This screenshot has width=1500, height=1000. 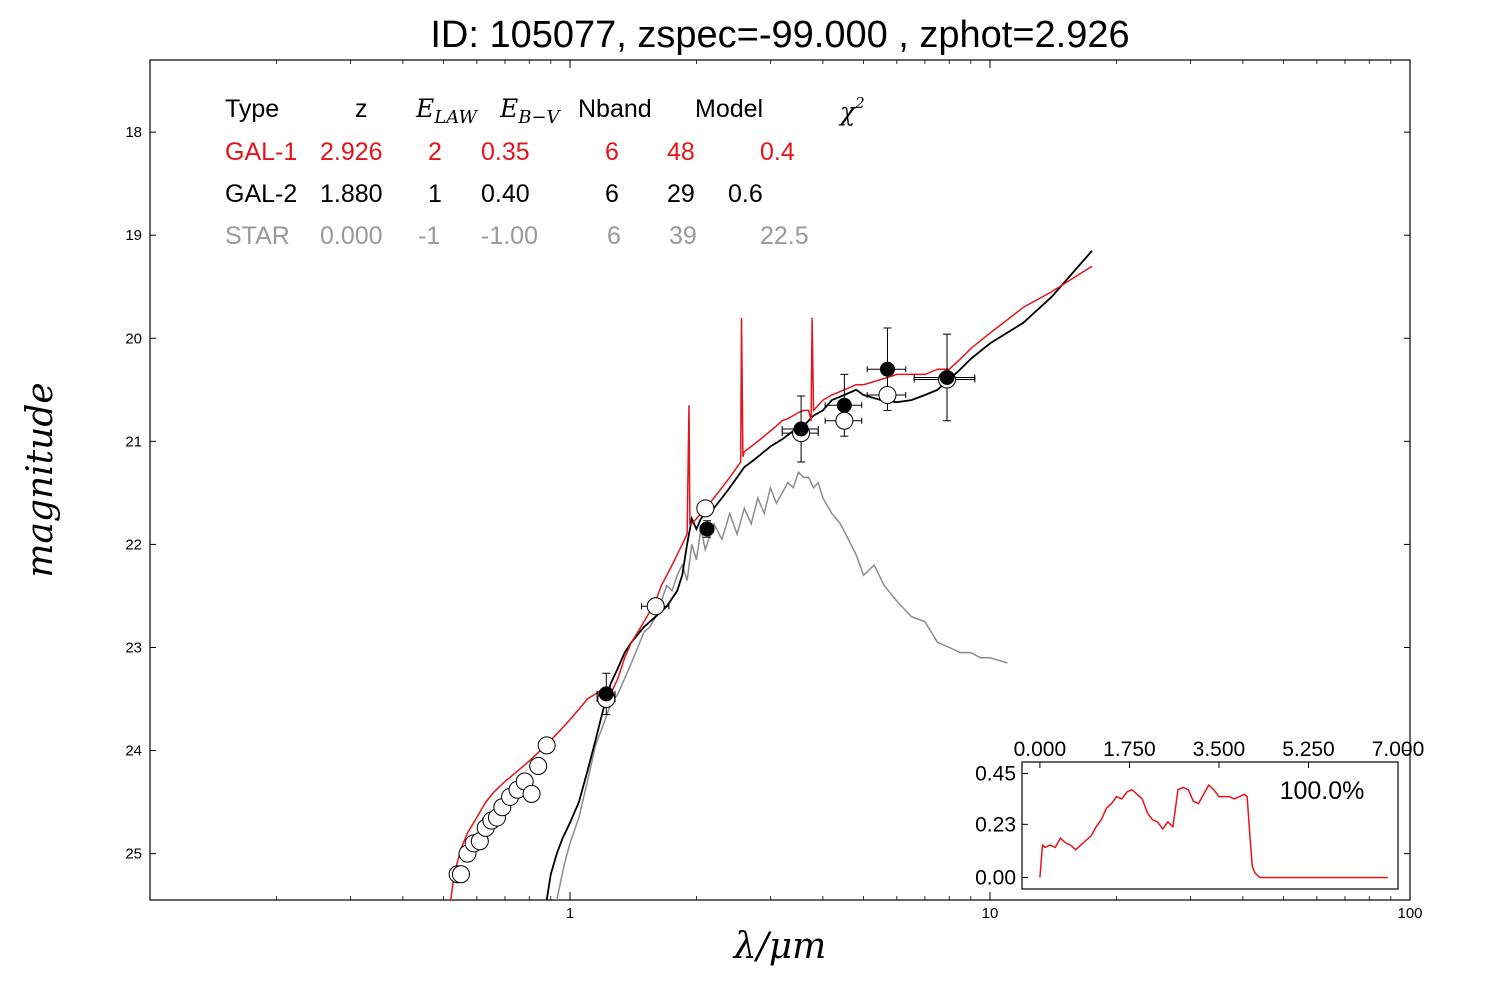 What do you see at coordinates (615, 109) in the screenshot?
I see `table-header-nband: Nband` at bounding box center [615, 109].